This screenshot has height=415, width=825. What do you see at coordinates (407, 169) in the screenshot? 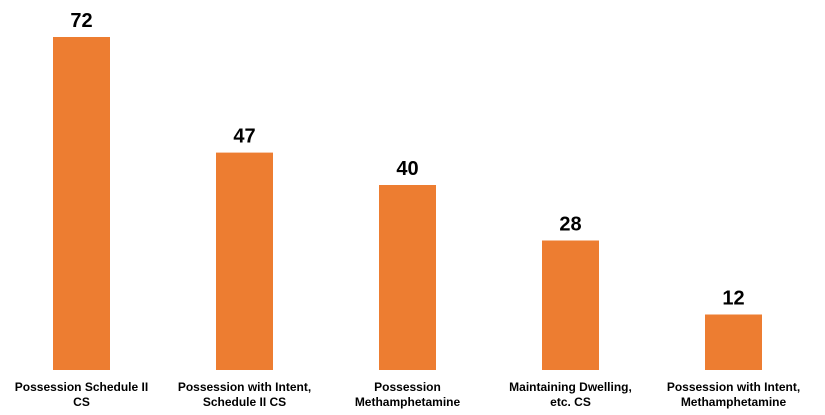
I see `bar-value-label: 40` at bounding box center [407, 169].